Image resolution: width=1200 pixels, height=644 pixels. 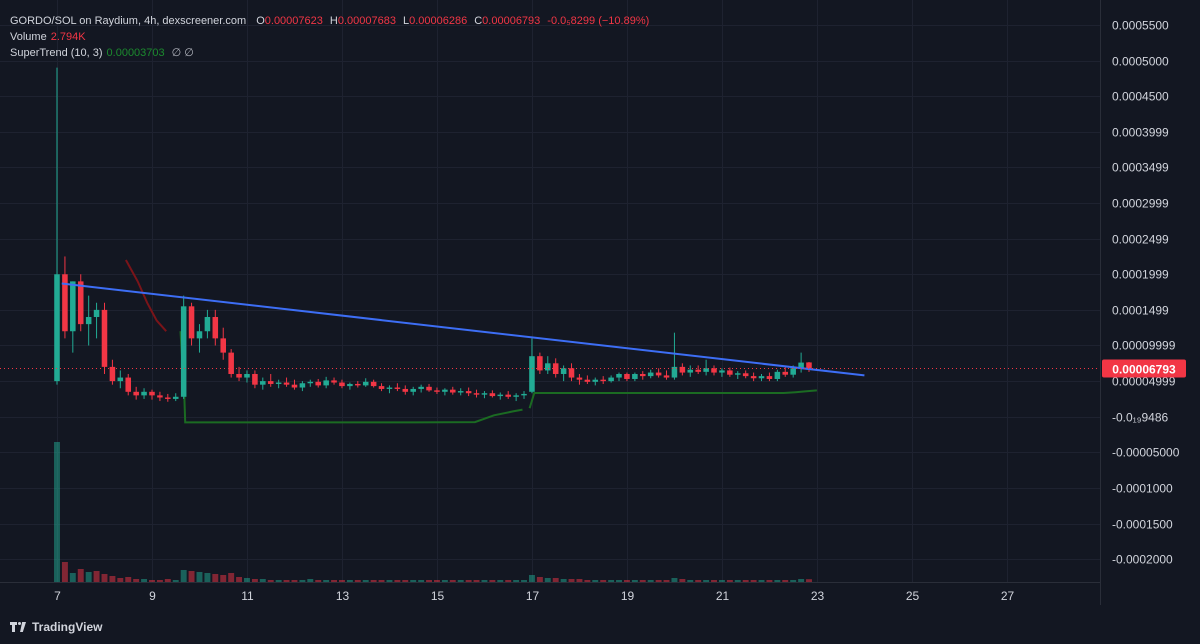 What do you see at coordinates (628, 596) in the screenshot?
I see `time-tick-label: 19` at bounding box center [628, 596].